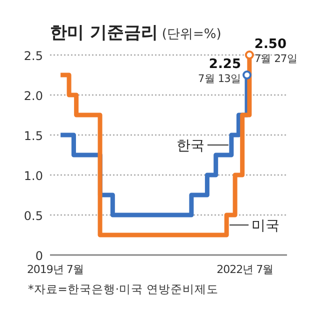  I want to click on annotation: 2.50, so click(270, 44).